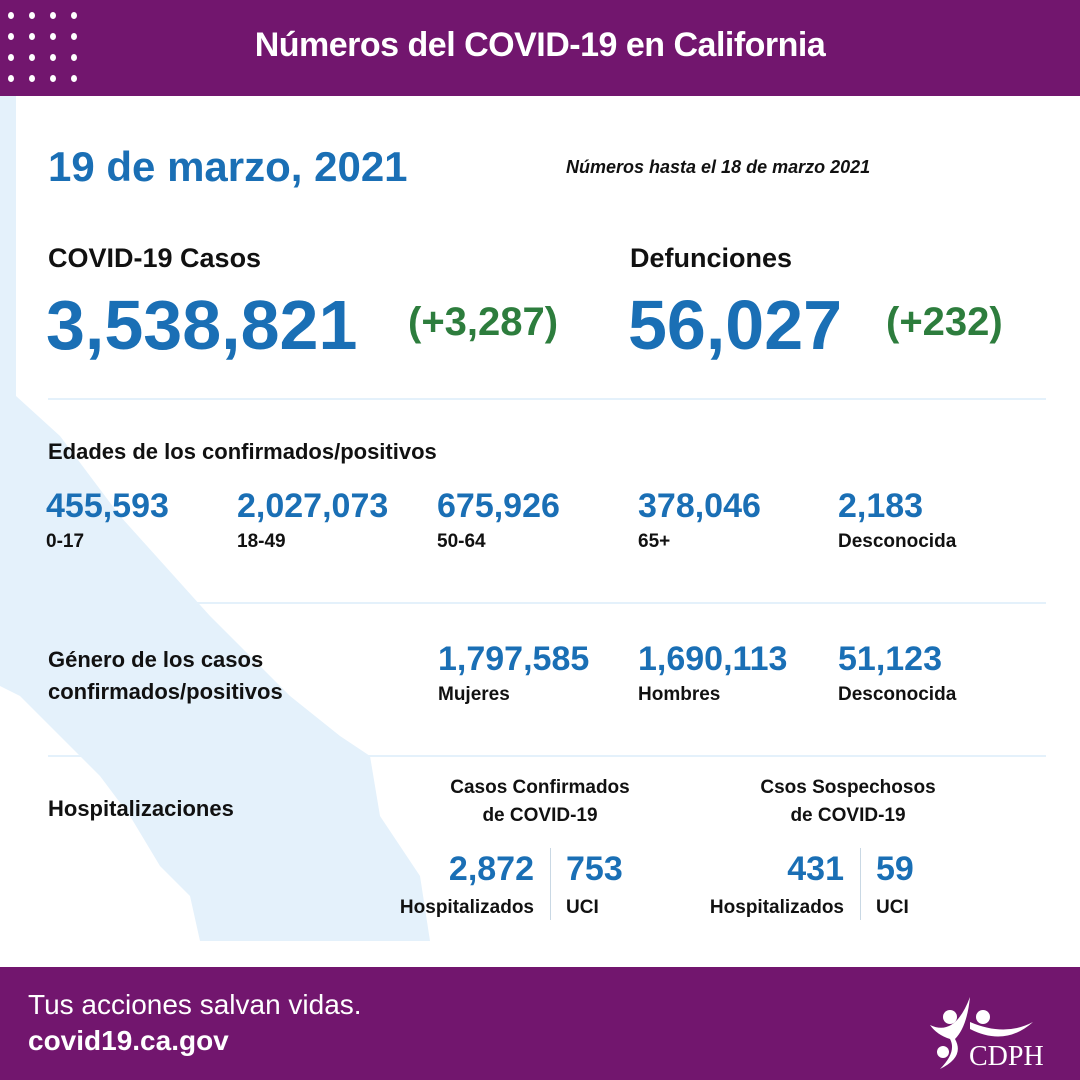 The image size is (1080, 1080). Describe the element at coordinates (815, 869) in the screenshot. I see `suspected-hosp-value: 431` at that location.